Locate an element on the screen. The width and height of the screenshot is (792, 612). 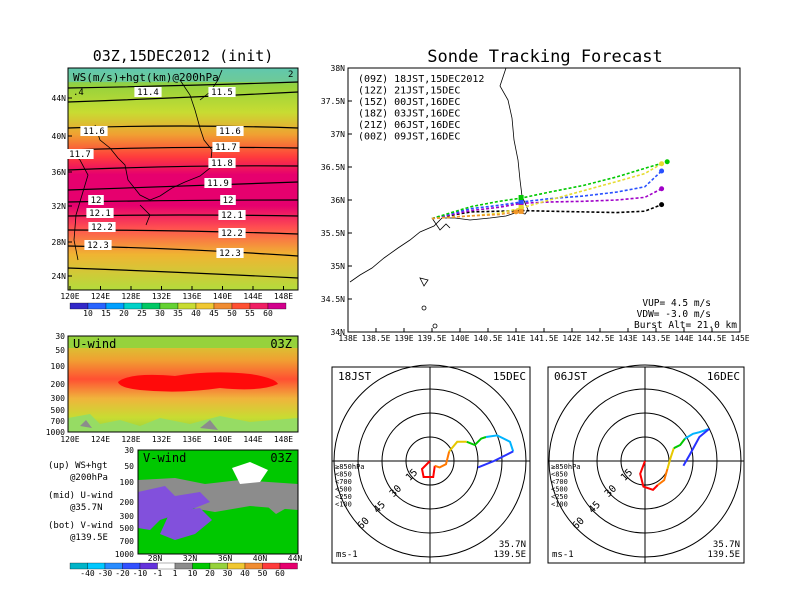
contour-label: 12.1 is located at coordinates (232, 216).